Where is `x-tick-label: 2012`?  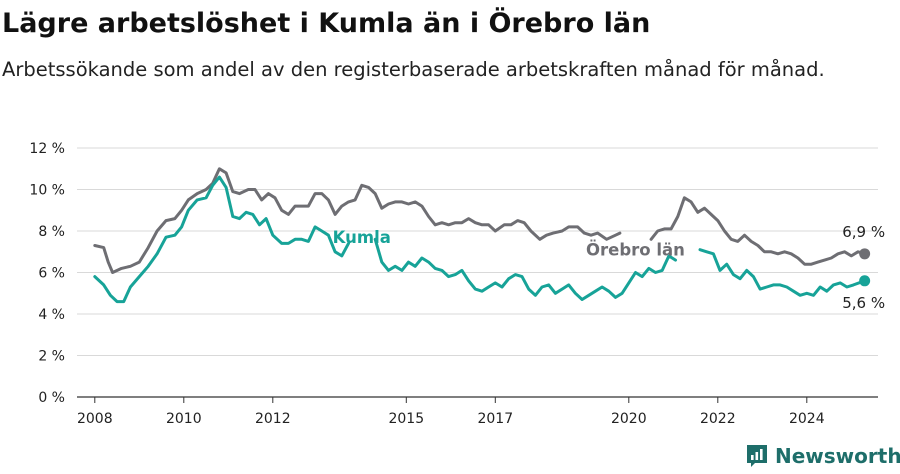 x-tick-label: 2012 is located at coordinates (273, 419).